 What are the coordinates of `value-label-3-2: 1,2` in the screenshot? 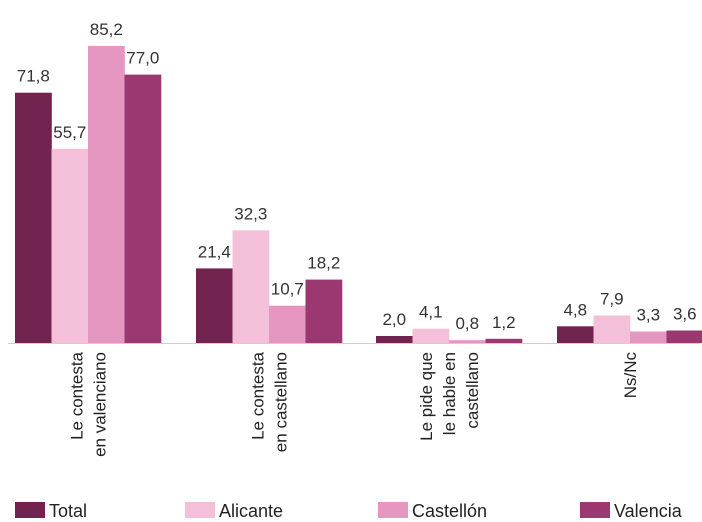 It's located at (504, 322).